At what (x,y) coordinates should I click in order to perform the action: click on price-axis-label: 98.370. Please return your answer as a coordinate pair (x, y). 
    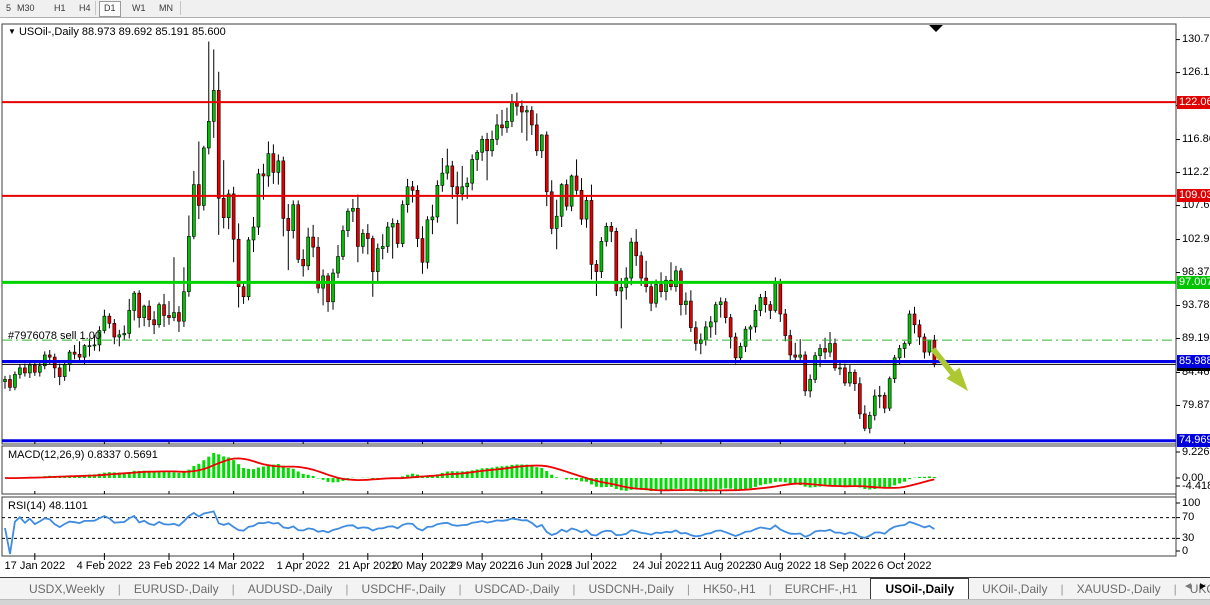
    Looking at the image, I should click on (1196, 272).